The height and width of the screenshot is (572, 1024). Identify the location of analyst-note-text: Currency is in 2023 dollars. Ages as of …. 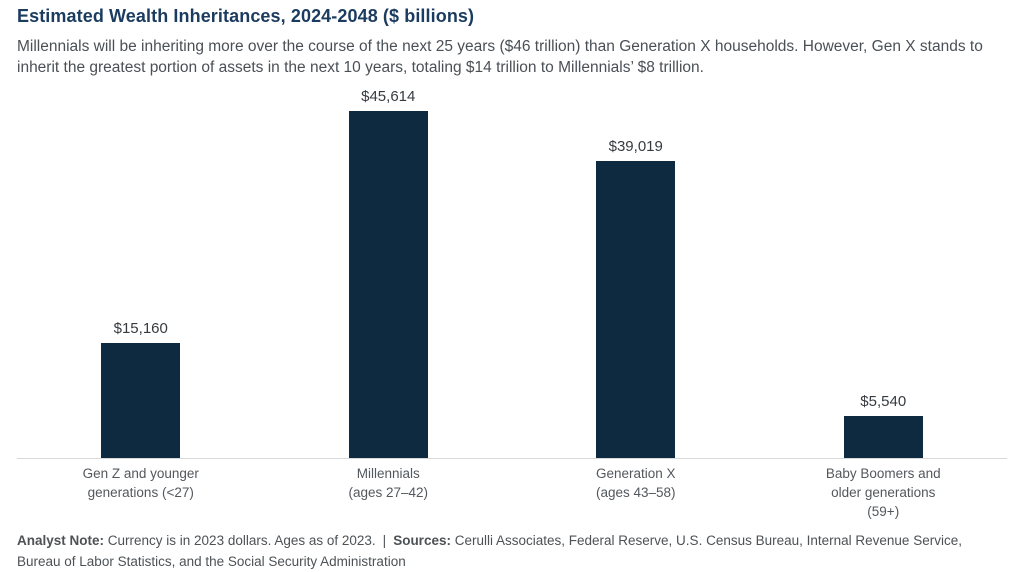
(240, 540).